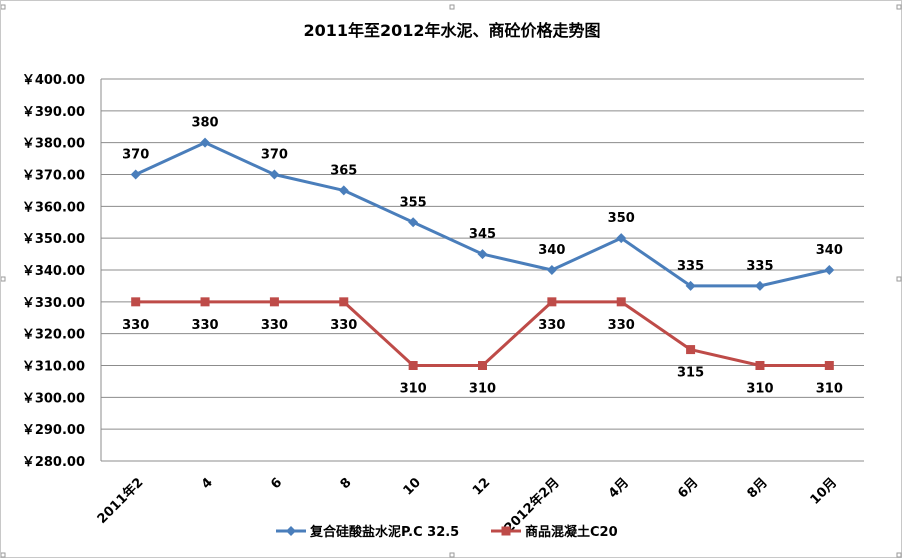  Describe the element at coordinates (824, 491) in the screenshot. I see `x-tick-label: 10月` at that location.